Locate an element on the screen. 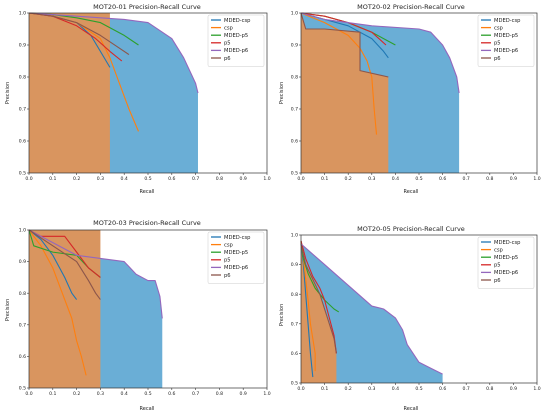 The width and height of the screenshot is (550, 414). x-tick-label: 0.5 is located at coordinates (147, 179).